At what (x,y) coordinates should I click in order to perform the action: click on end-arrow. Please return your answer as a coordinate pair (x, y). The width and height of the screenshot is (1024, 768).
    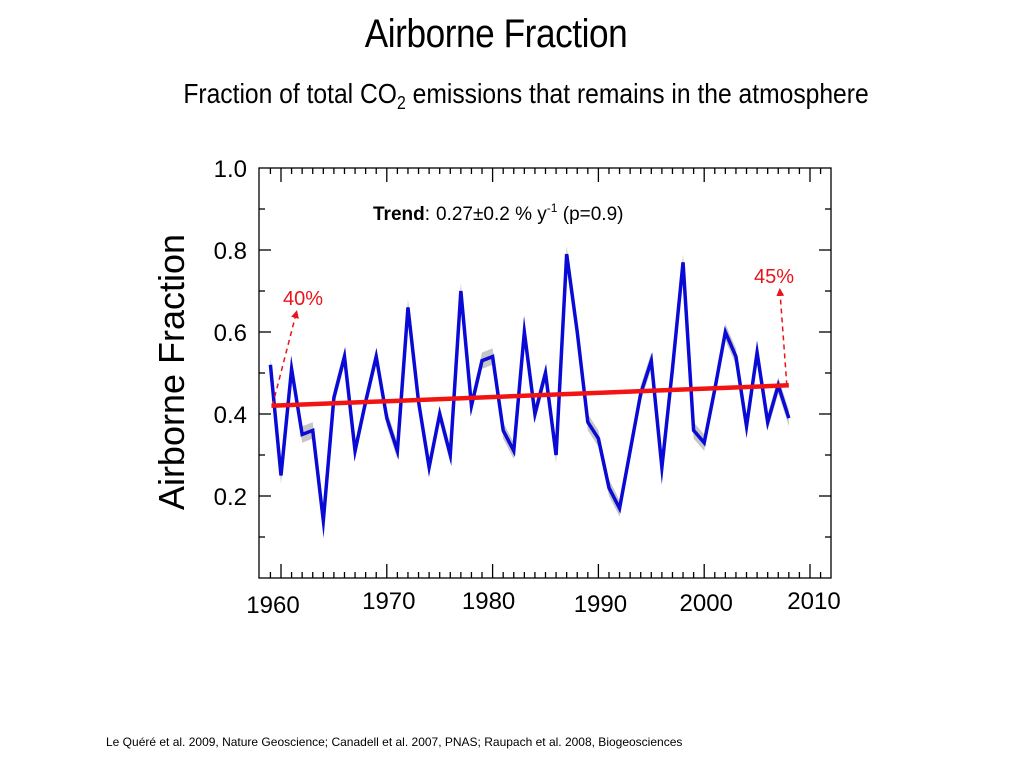
    Looking at the image, I should click on (782, 337).